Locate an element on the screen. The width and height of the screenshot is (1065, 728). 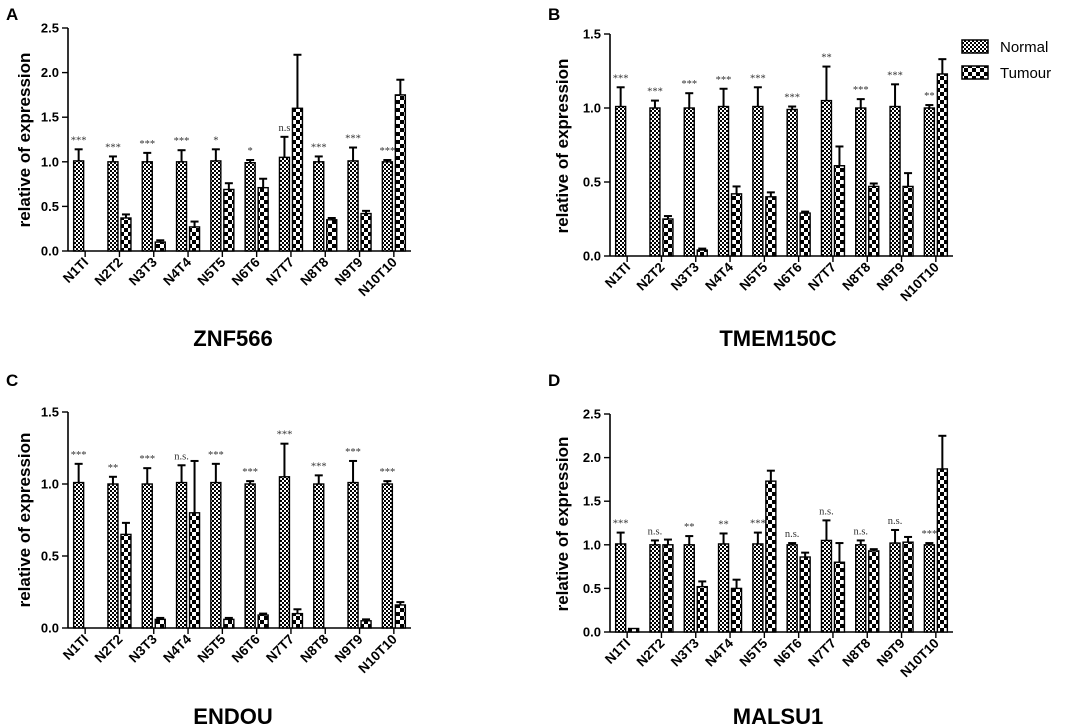
significance-label: * is located at coordinates (250, 151).